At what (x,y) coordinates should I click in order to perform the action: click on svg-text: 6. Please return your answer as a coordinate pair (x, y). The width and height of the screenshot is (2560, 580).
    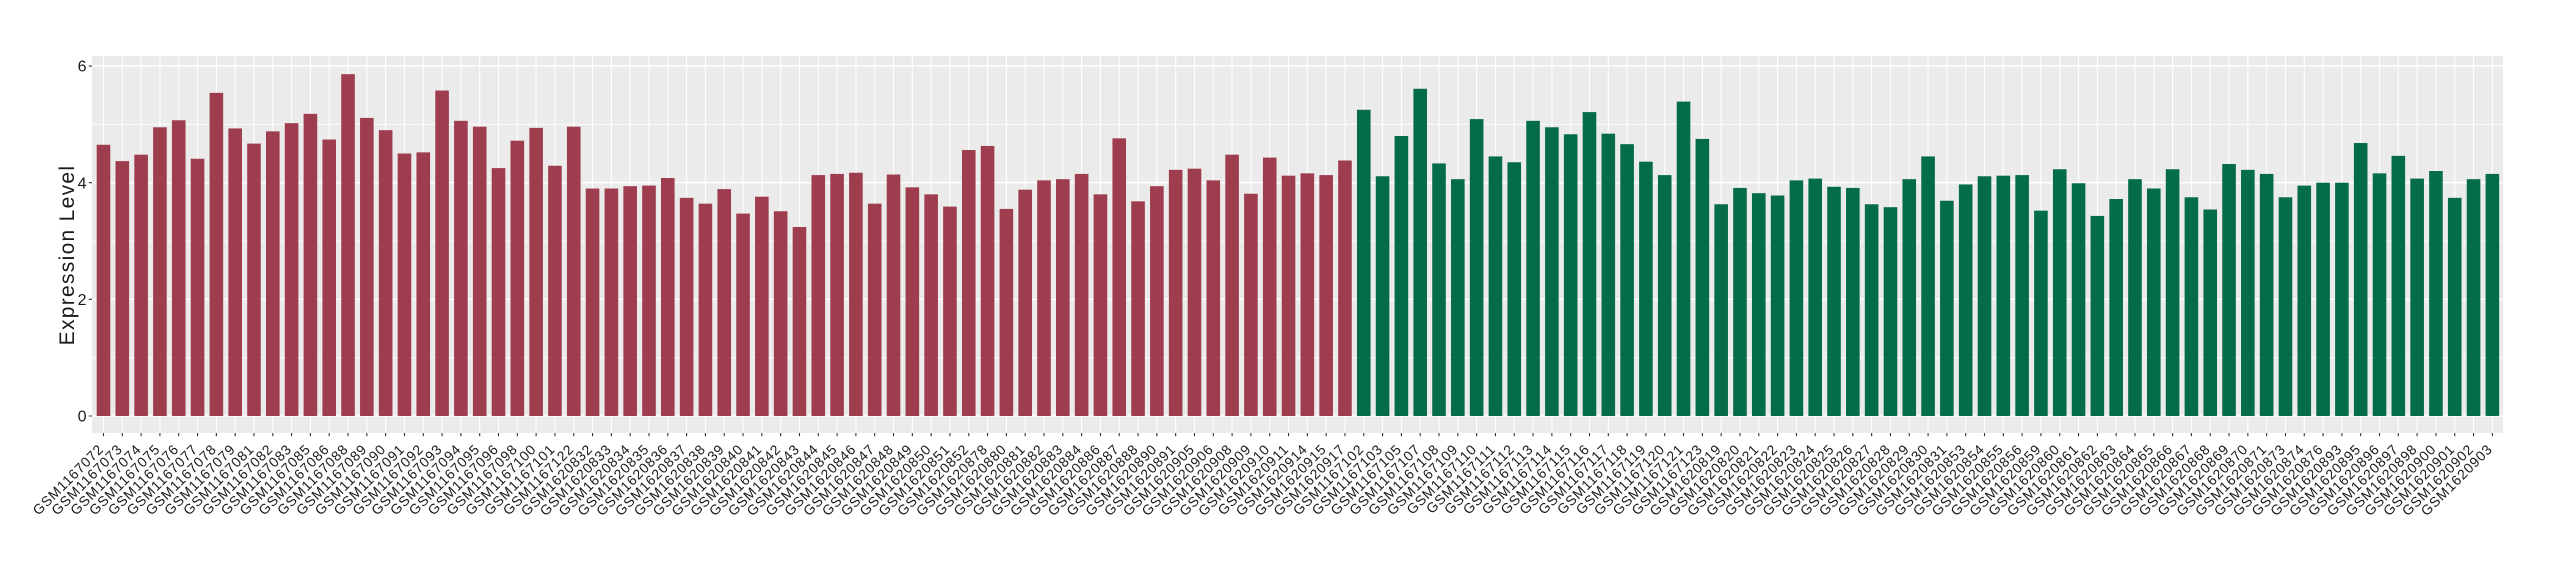
    Looking at the image, I should click on (82, 67).